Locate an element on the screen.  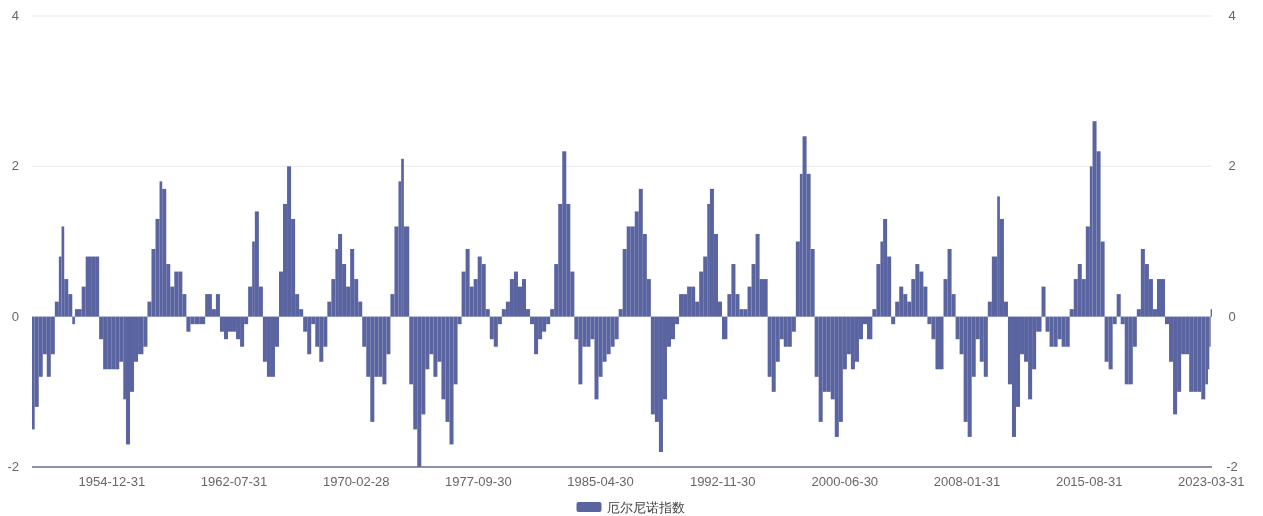
x-tick-label: 1977-09-30 is located at coordinates (478, 481).